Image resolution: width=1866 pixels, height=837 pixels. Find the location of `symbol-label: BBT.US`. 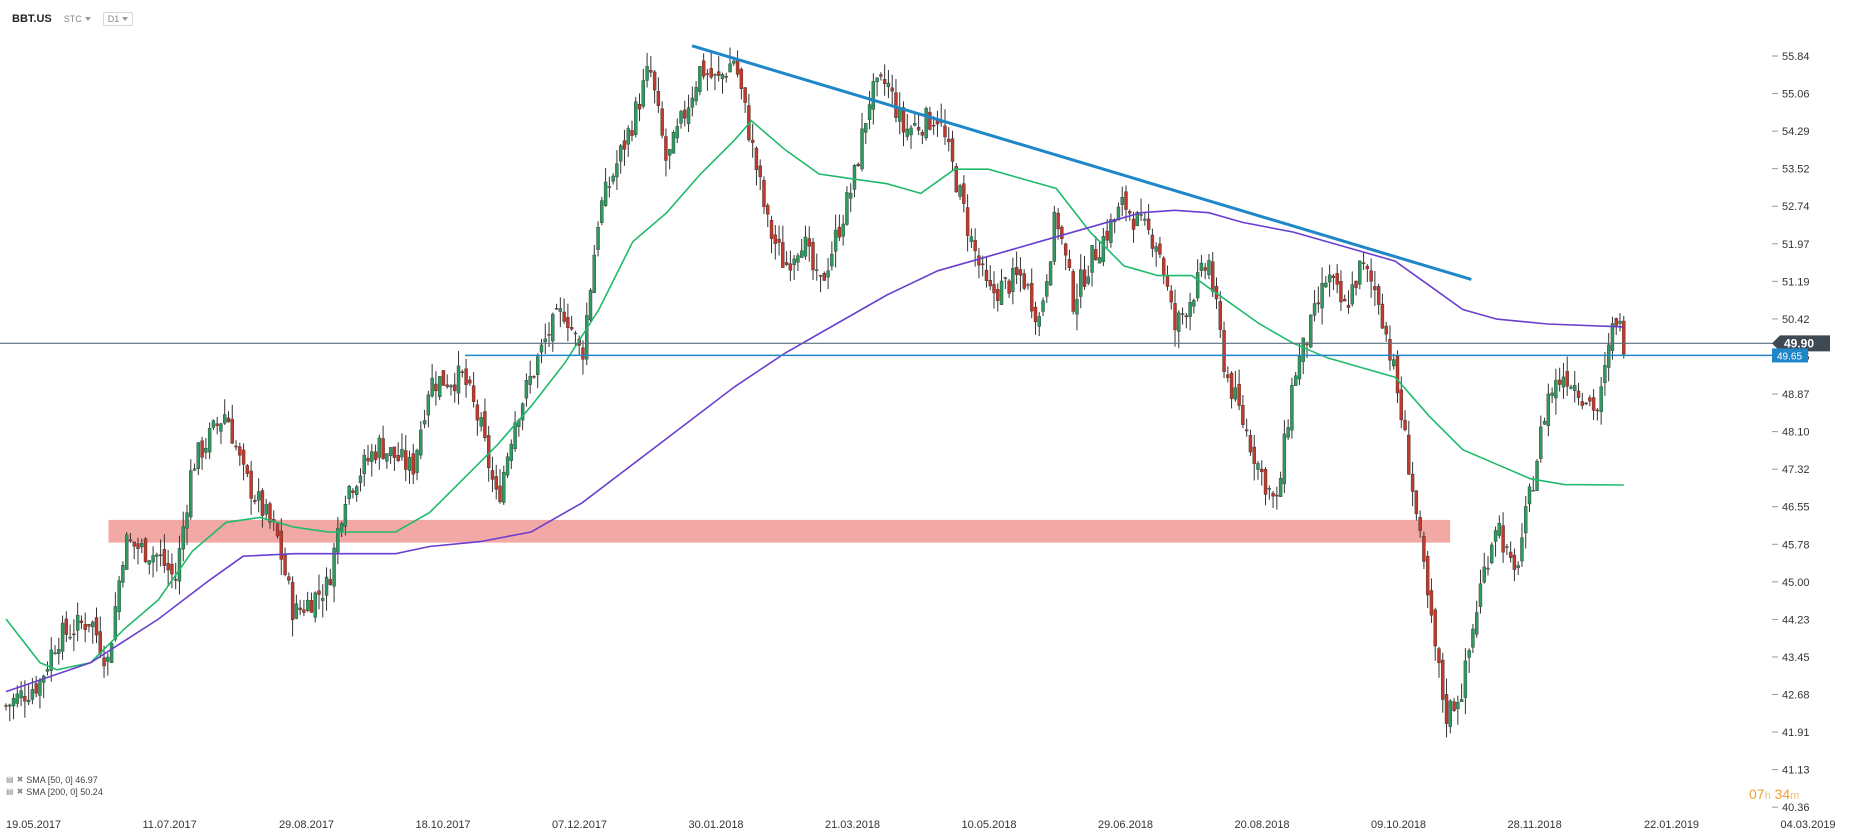

symbol-label: BBT.US is located at coordinates (32, 19).